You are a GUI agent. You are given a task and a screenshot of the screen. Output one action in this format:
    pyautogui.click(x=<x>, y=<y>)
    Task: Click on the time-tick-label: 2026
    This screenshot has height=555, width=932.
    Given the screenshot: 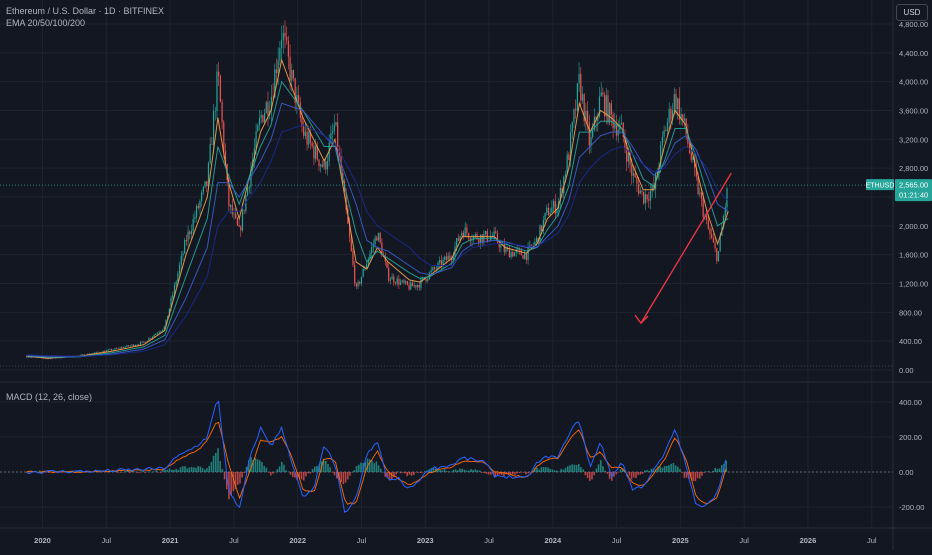 What is the action you would take?
    pyautogui.click(x=808, y=540)
    